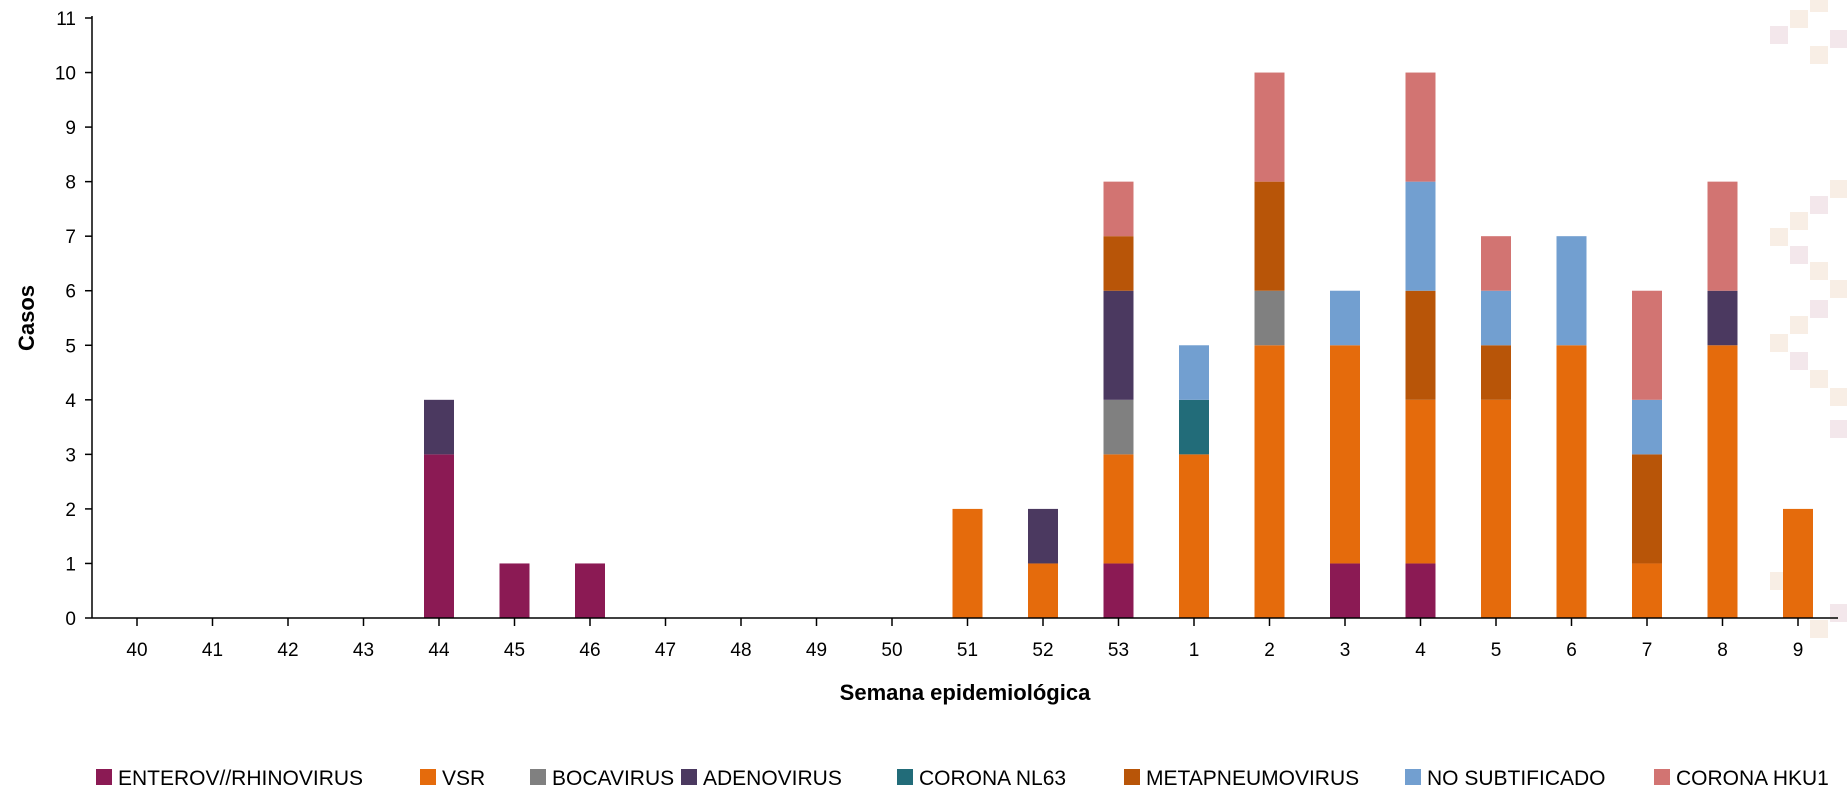 This screenshot has width=1847, height=796. I want to click on x-tick-label: 45, so click(514, 650).